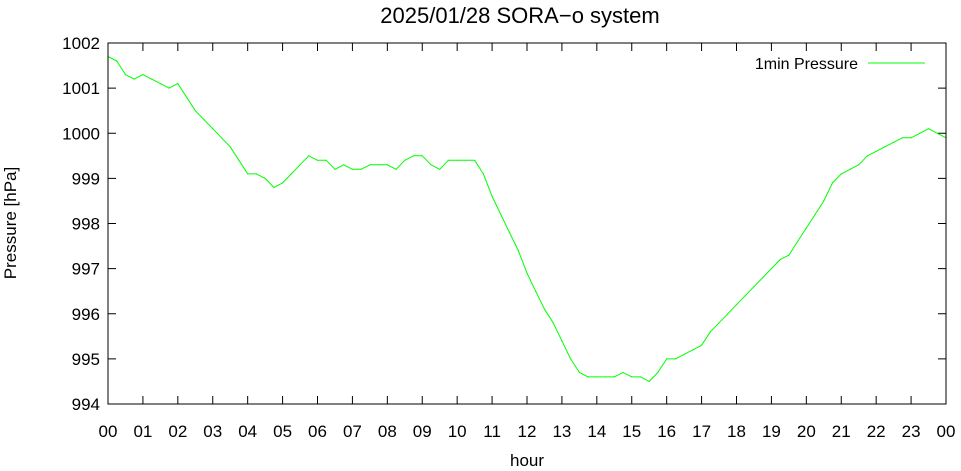 The width and height of the screenshot is (961, 471). I want to click on y-tick-label: 998, so click(86, 224).